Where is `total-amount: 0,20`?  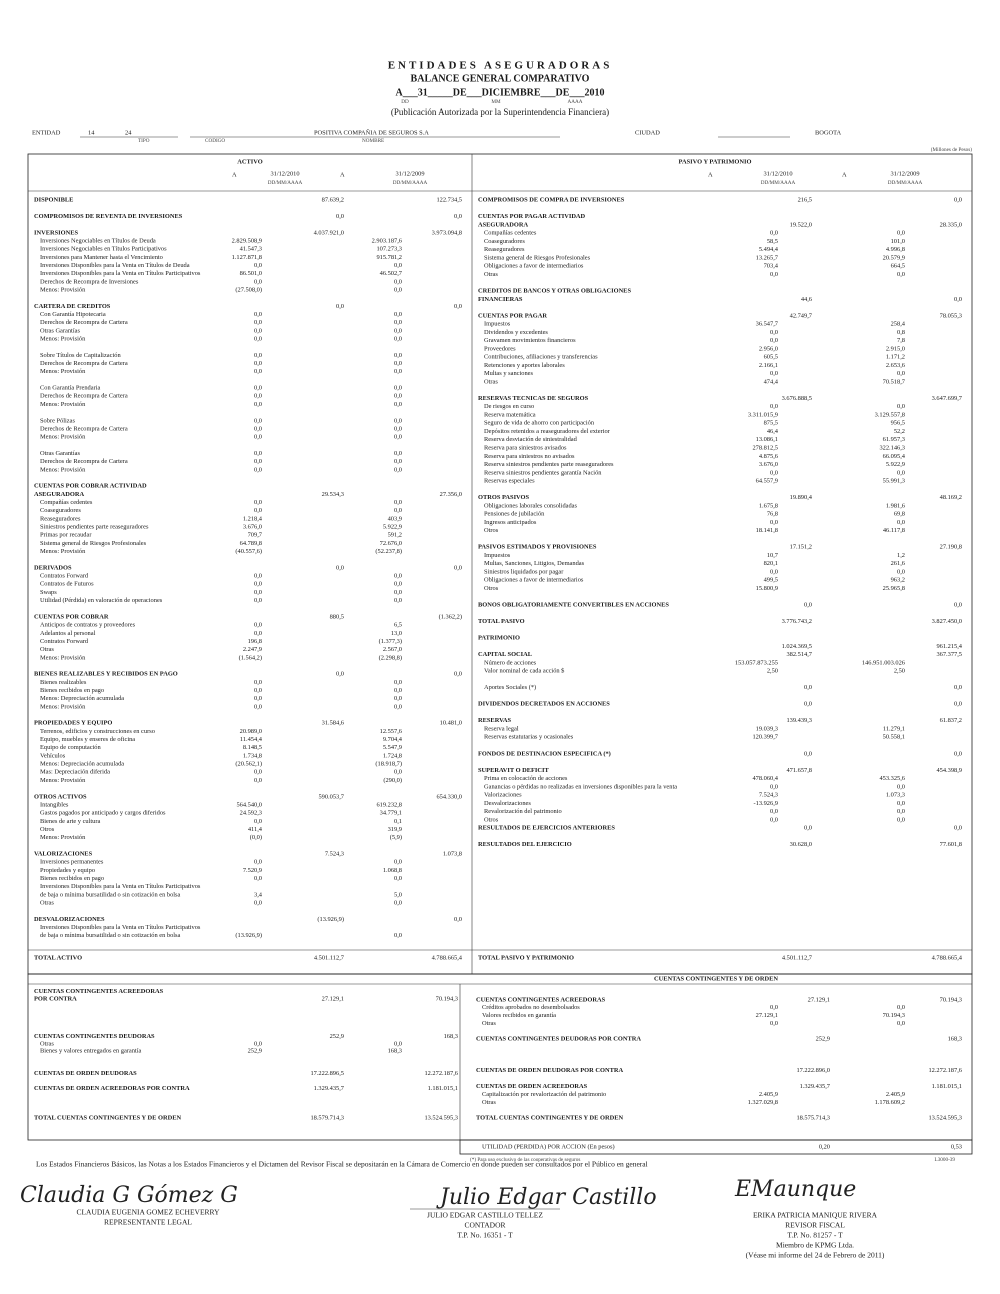 total-amount: 0,20 is located at coordinates (824, 1146).